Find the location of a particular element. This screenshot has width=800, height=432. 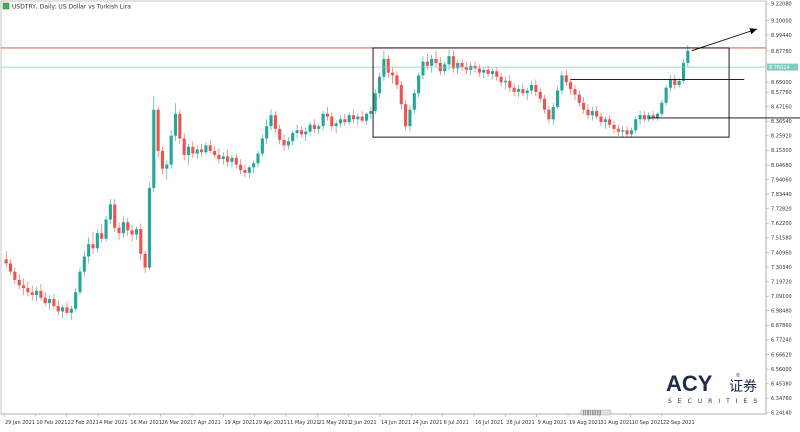

breakout-arrow-head is located at coordinates (753, 31).